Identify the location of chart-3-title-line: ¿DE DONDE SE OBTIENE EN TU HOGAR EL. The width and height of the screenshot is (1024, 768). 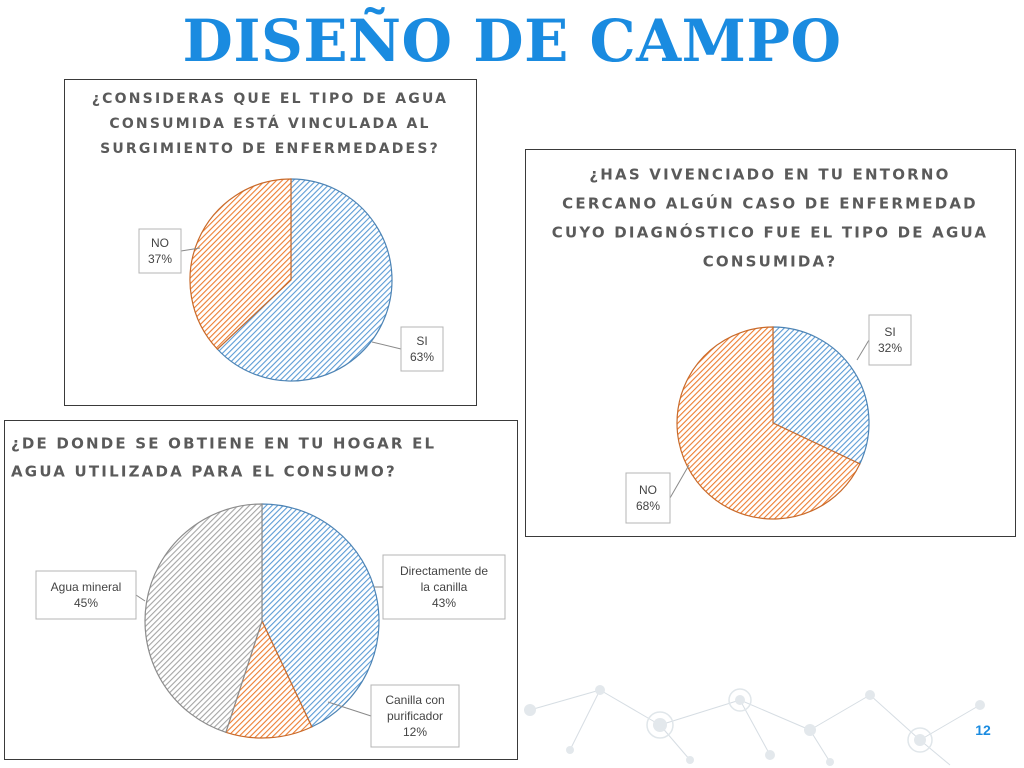
(223, 443).